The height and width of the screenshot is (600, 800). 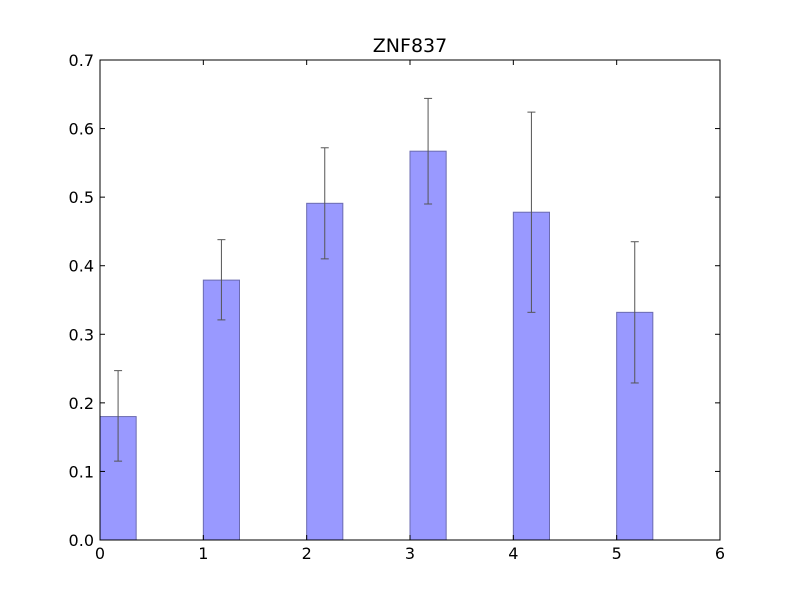 I want to click on y-tick-label-3: 0.3, so click(x=81, y=334).